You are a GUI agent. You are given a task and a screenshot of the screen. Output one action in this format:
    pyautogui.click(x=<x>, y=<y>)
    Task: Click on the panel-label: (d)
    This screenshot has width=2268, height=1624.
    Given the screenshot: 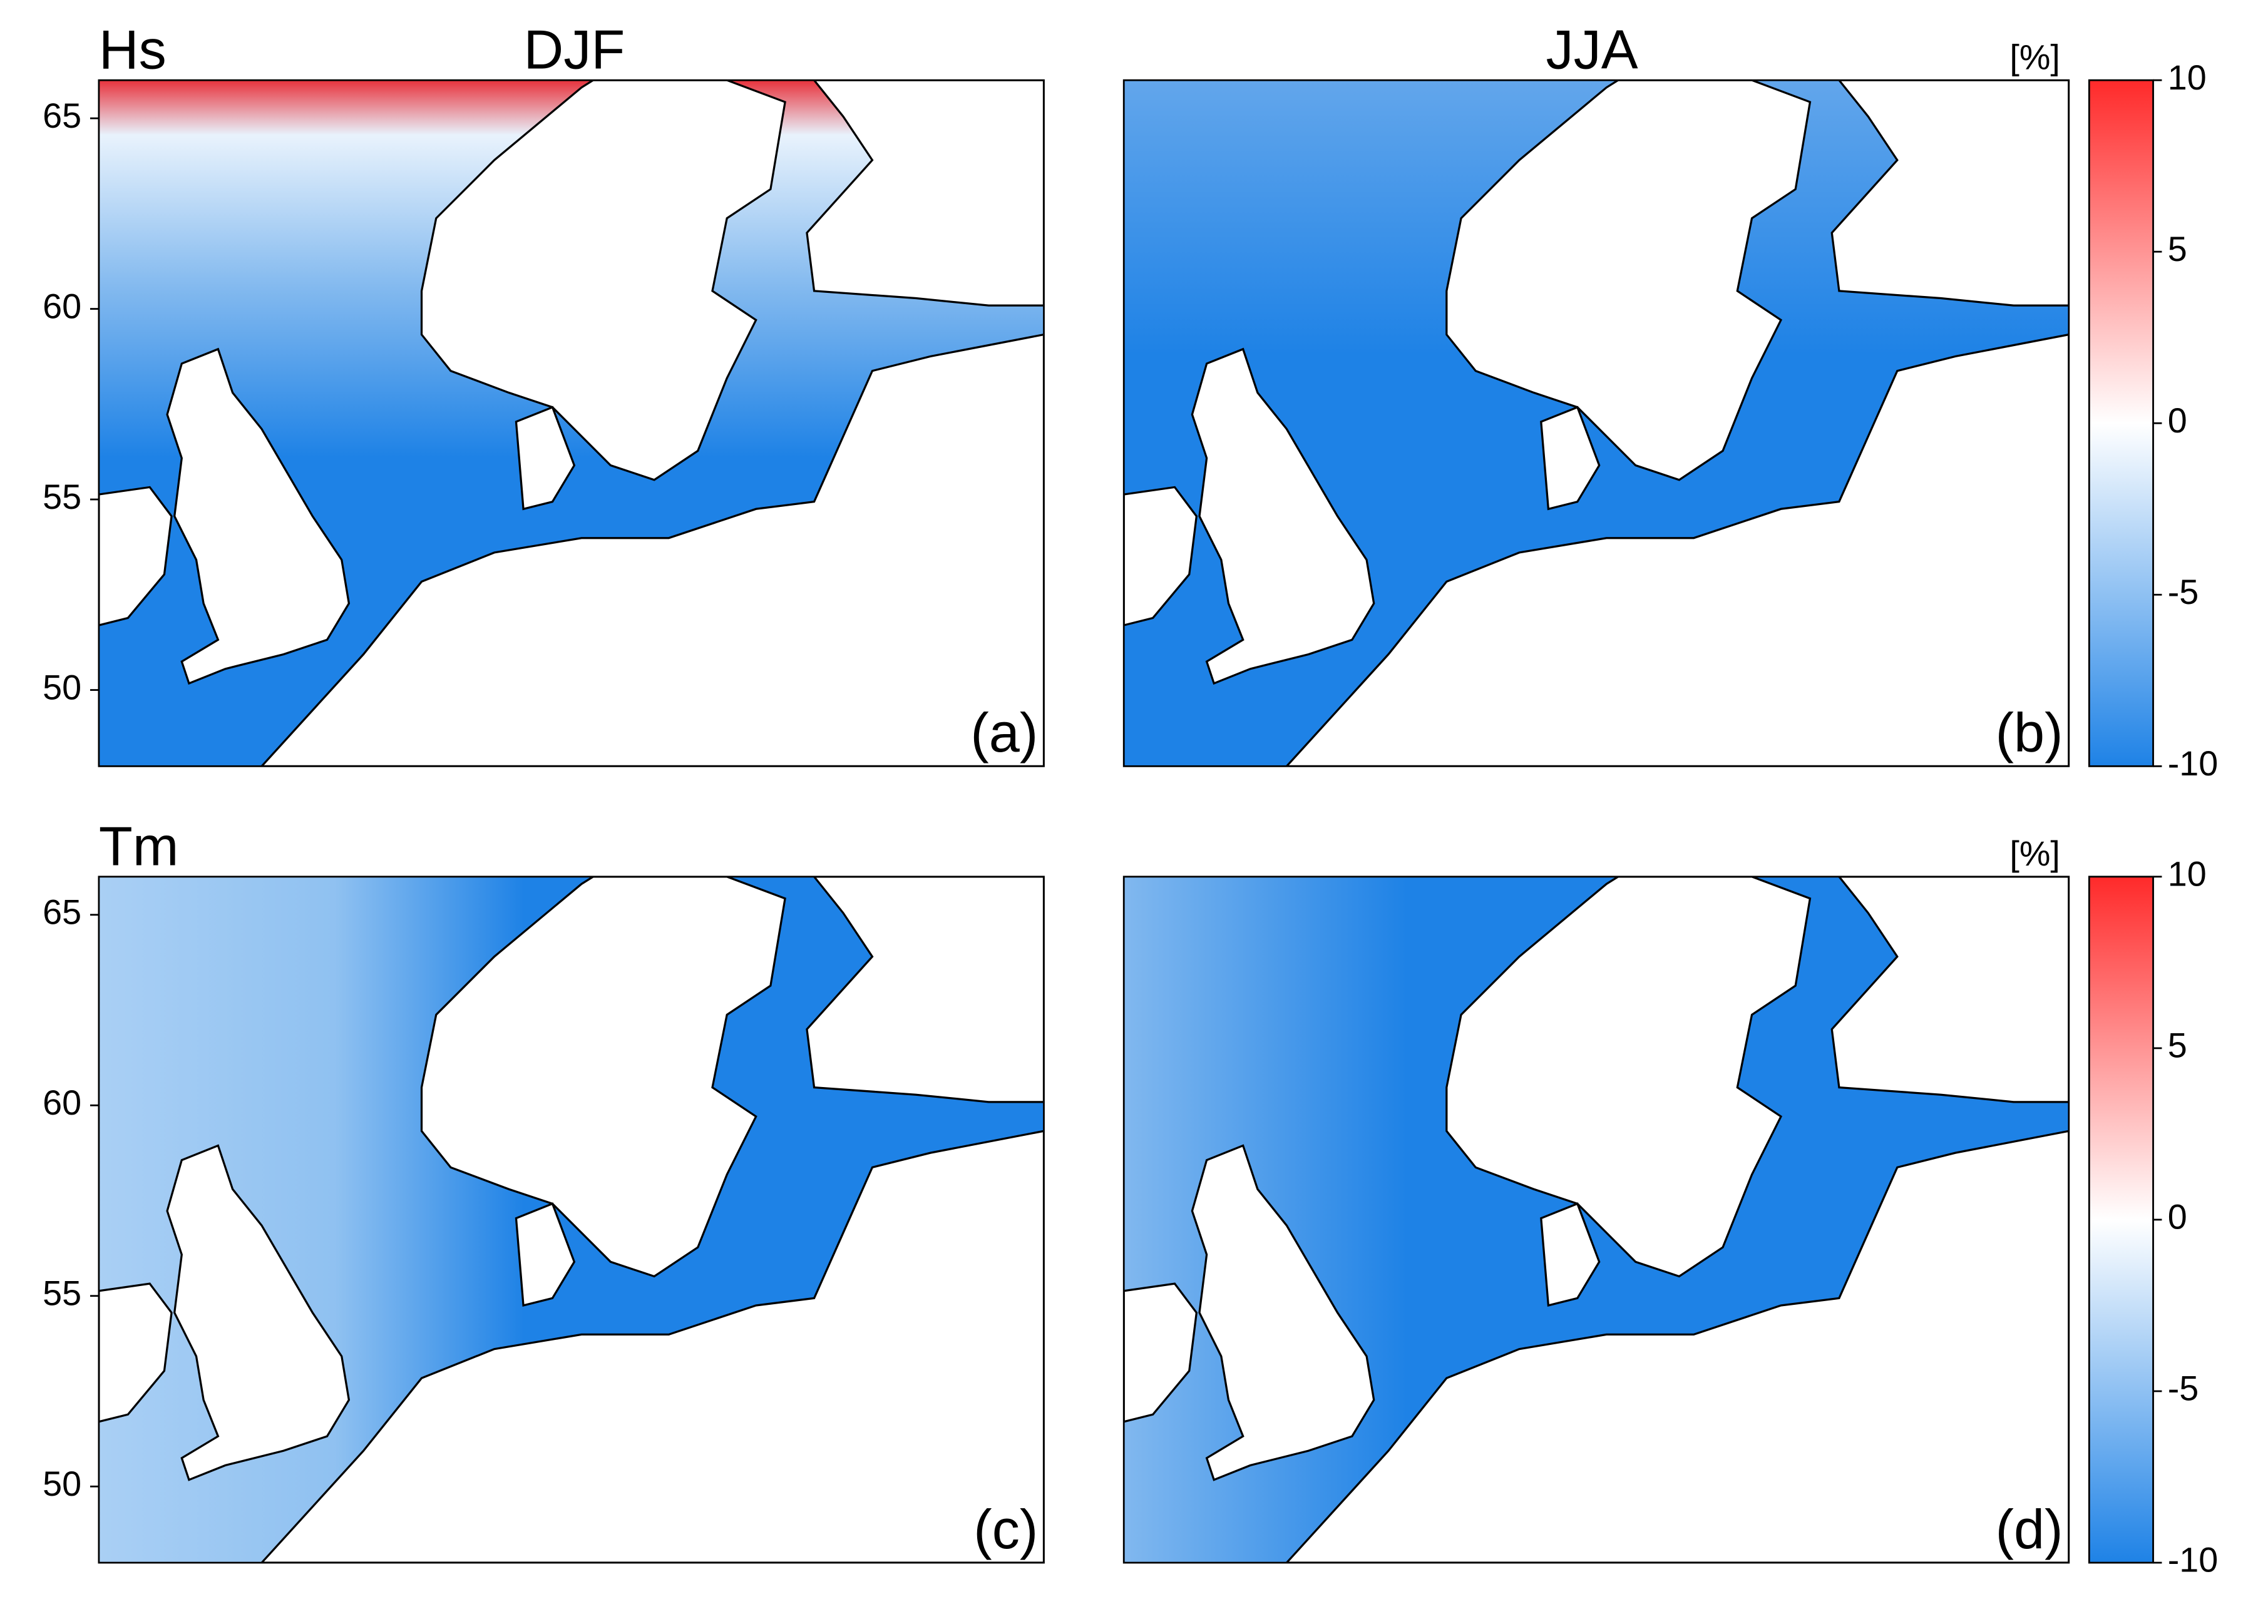 What is the action you would take?
    pyautogui.click(x=2029, y=1529)
    